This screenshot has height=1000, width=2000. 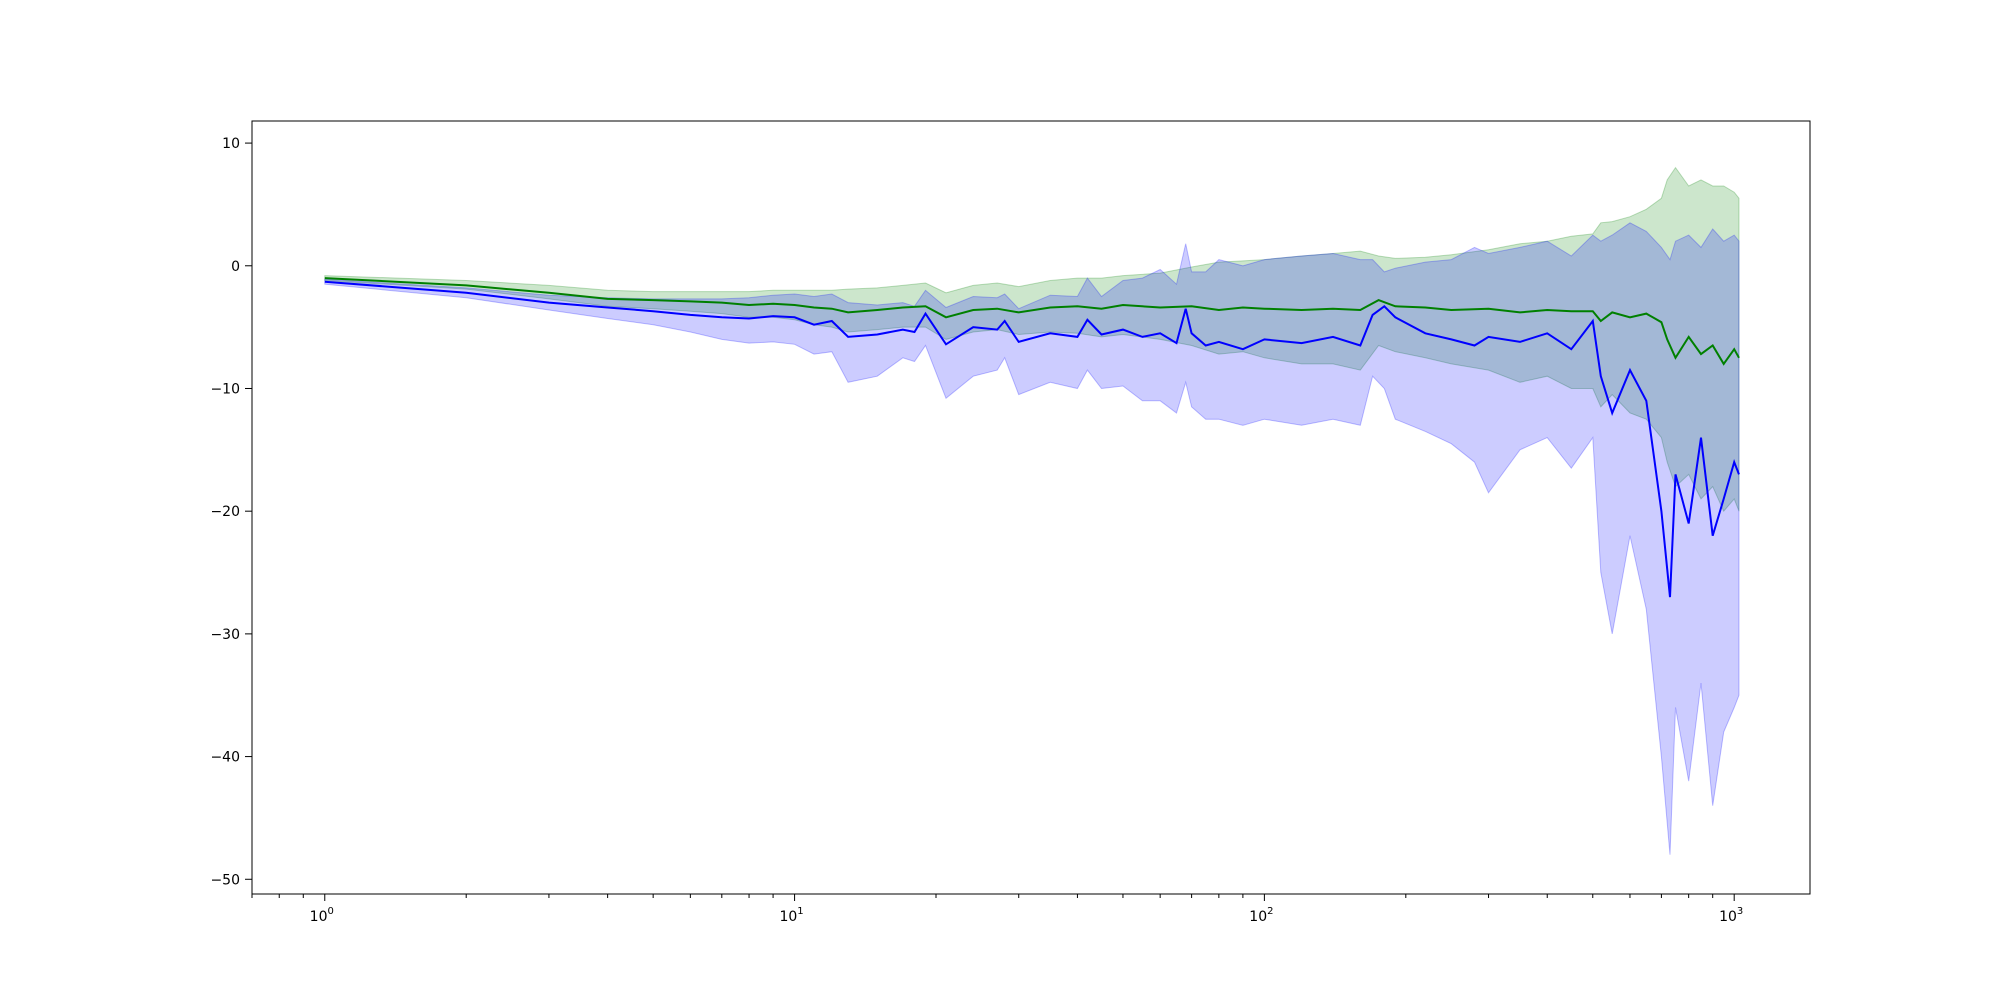 I want to click on y-tick-label: 10, so click(x=231, y=144).